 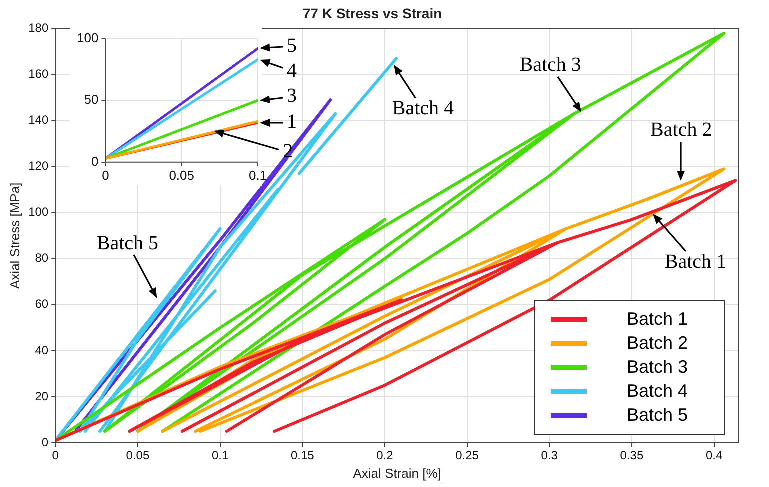 I want to click on annotation: 4, so click(x=292, y=71).